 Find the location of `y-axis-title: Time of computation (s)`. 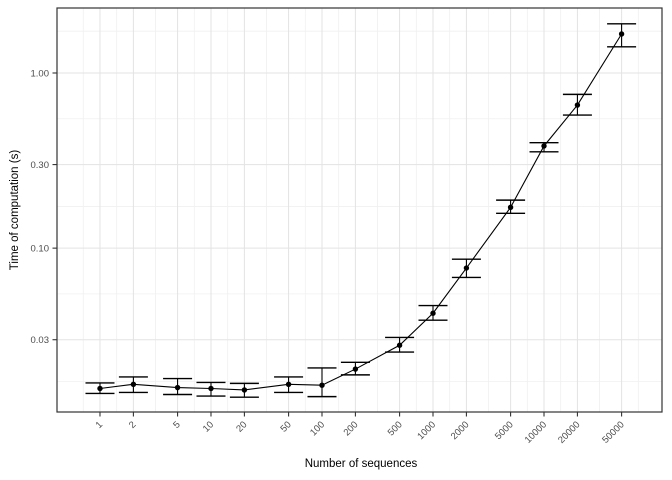

y-axis-title: Time of computation (s) is located at coordinates (15, 210).